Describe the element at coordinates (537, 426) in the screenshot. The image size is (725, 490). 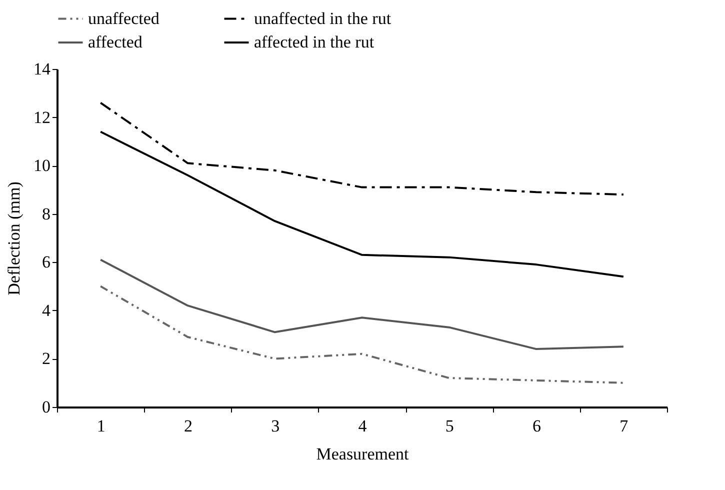
I see `x-tick-label: 6` at that location.